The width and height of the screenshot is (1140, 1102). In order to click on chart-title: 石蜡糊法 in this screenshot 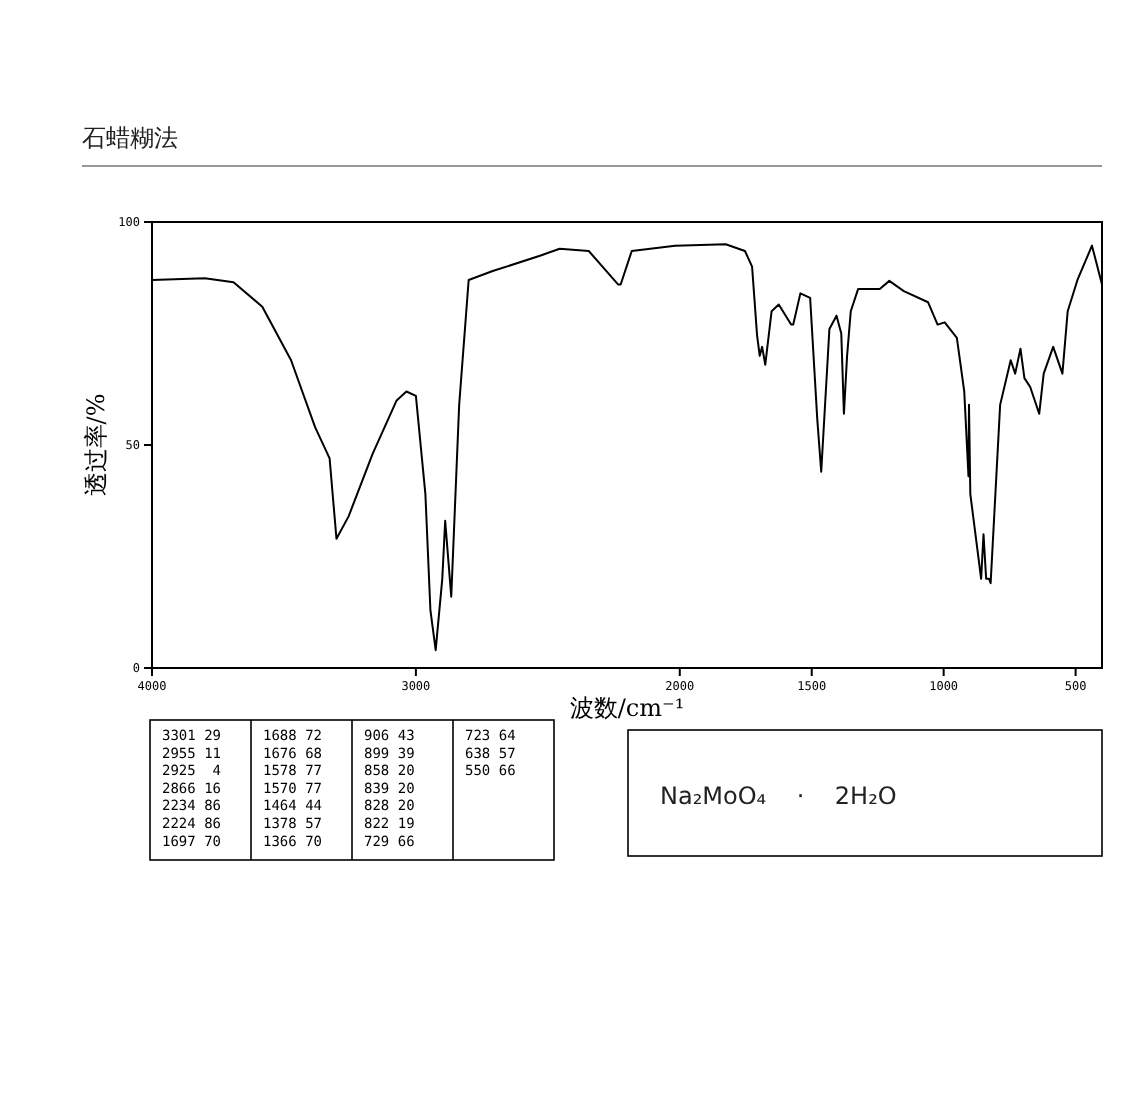, I will do `click(130, 138)`.